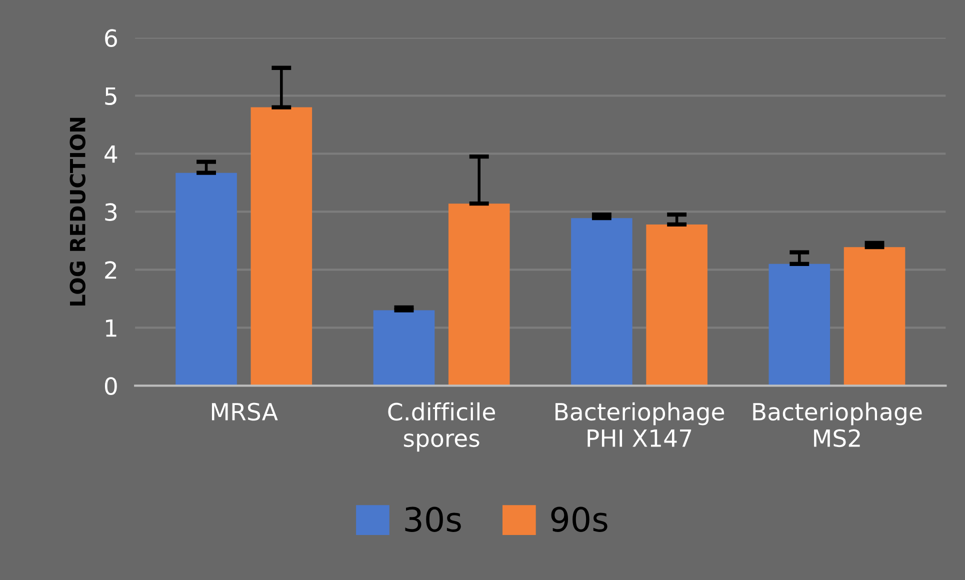  I want to click on legend-label: 90s, so click(579, 519).